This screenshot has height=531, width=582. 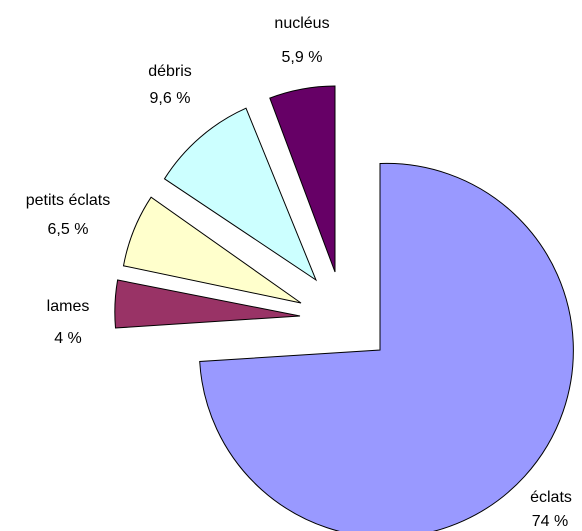 I want to click on slice-lames, so click(x=207, y=304).